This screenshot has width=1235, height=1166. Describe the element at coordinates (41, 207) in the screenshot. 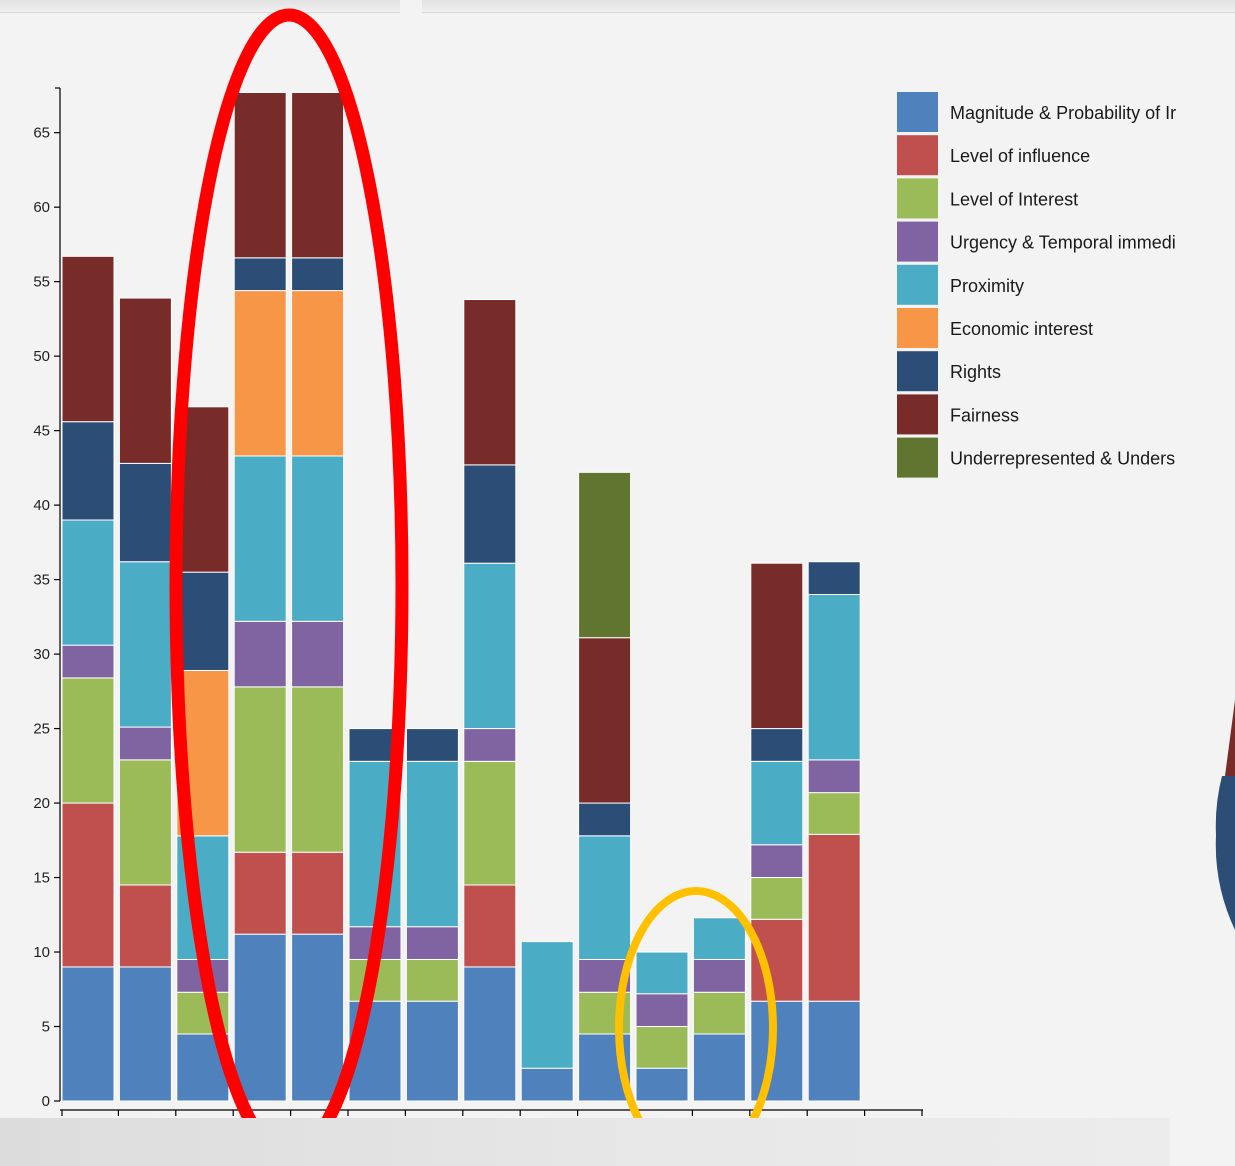

I see `y-tick-label: 60` at that location.